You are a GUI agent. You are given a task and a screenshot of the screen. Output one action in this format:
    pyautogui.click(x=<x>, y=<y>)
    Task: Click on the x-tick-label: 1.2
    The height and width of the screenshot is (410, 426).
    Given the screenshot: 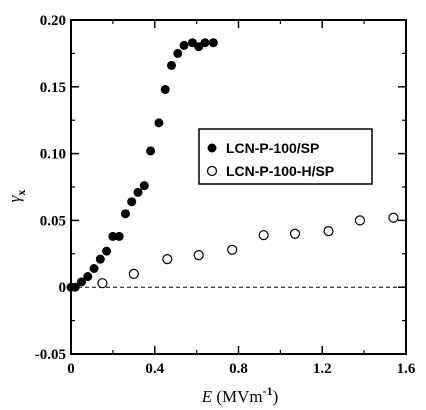 What is the action you would take?
    pyautogui.click(x=322, y=369)
    